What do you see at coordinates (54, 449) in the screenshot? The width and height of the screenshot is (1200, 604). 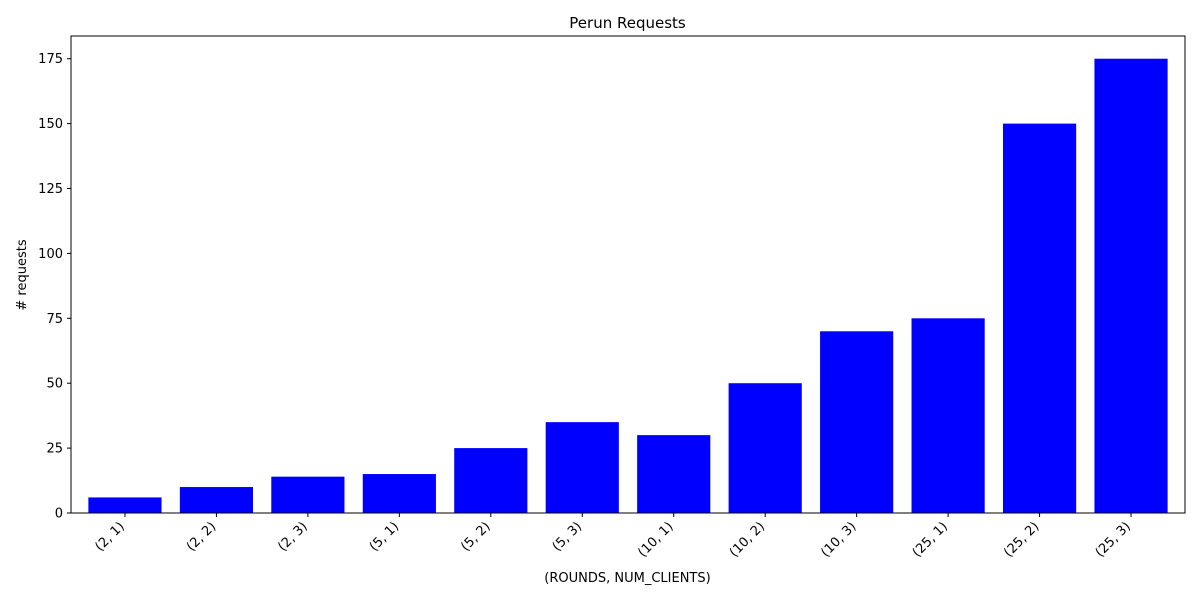 I see `y-tick-label-1: 25` at bounding box center [54, 449].